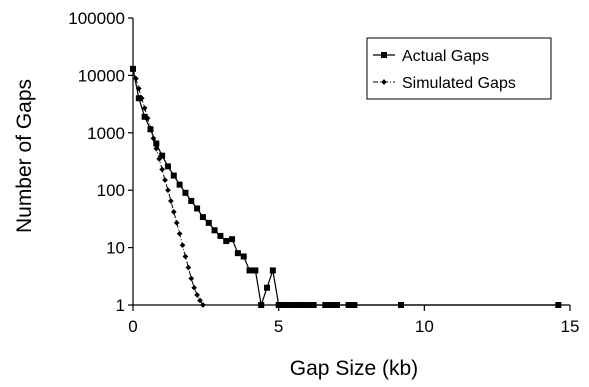 This screenshot has width=589, height=387. I want to click on x-axis-title: Gap Size (kb), so click(354, 368).